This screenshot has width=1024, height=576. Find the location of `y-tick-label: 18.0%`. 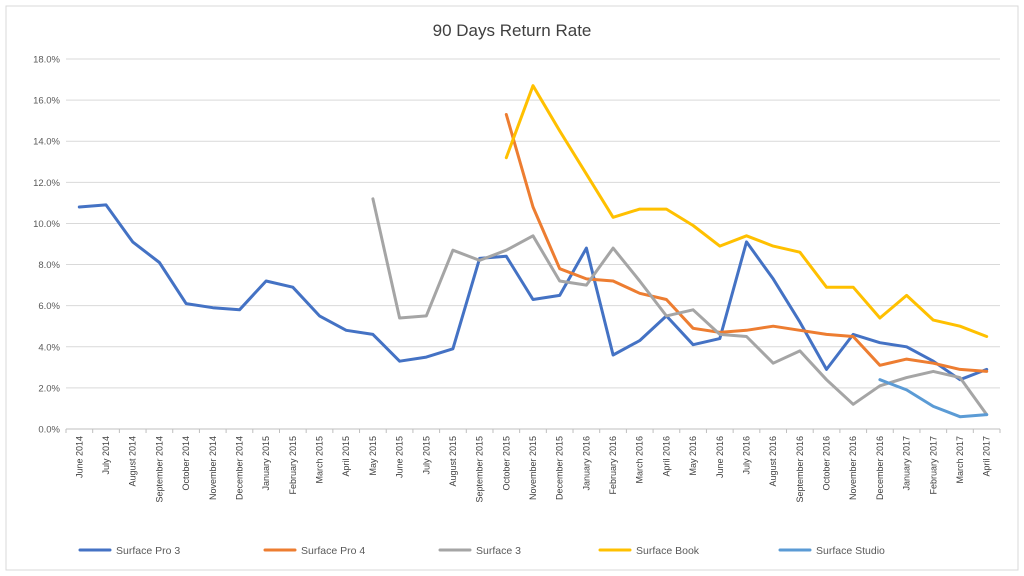

y-tick-label: 18.0% is located at coordinates (46, 60).